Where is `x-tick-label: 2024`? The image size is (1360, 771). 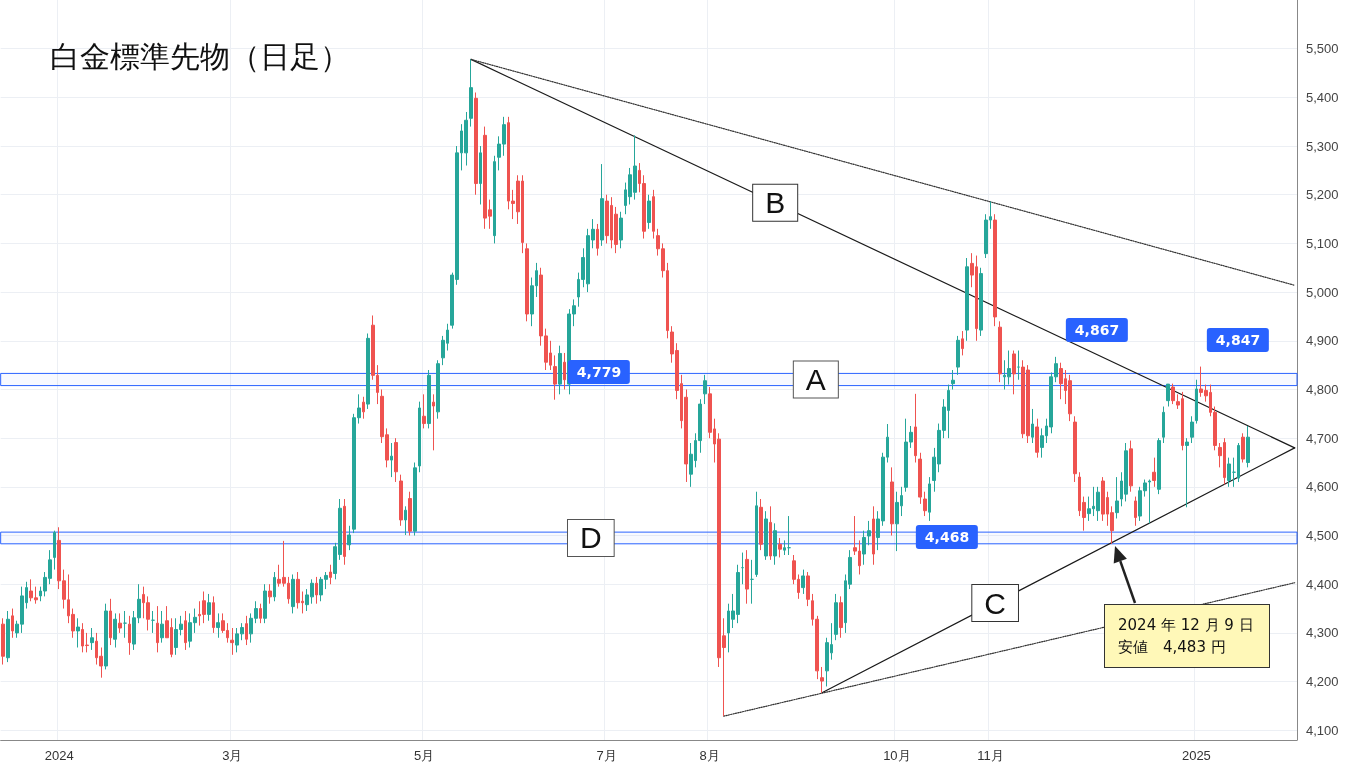 x-tick-label: 2024 is located at coordinates (59, 755).